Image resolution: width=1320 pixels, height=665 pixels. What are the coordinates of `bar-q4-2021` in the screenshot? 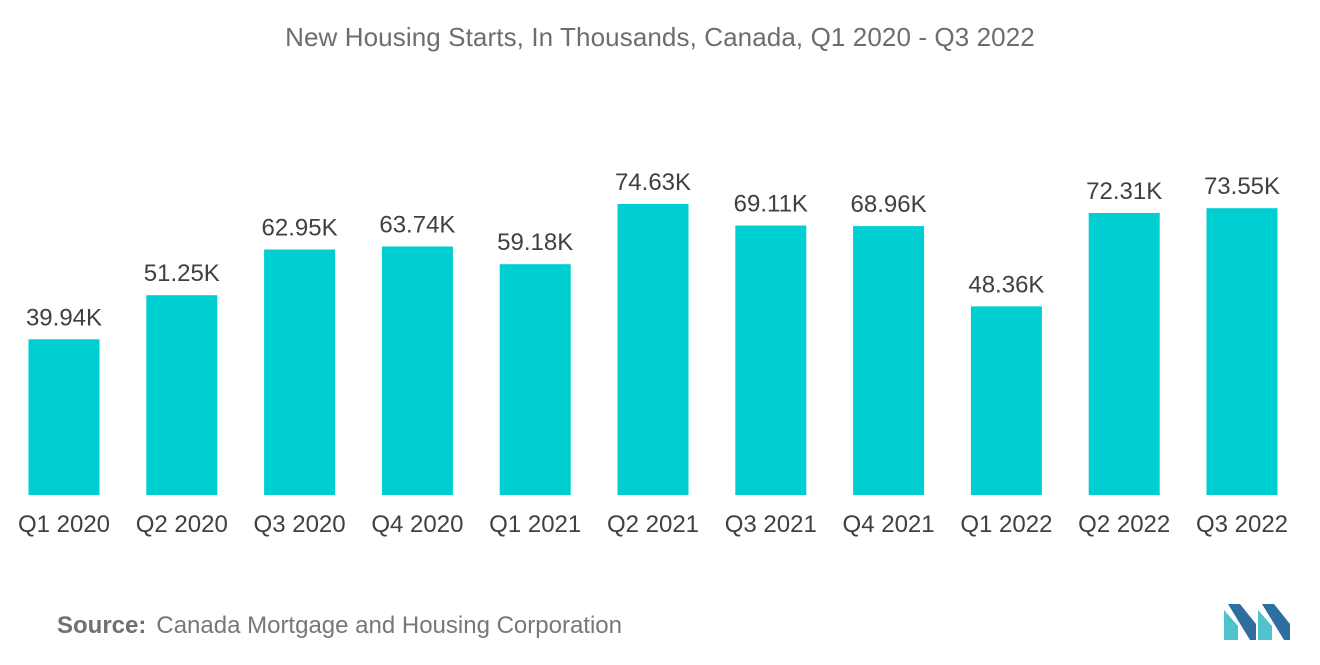 It's located at (889, 360).